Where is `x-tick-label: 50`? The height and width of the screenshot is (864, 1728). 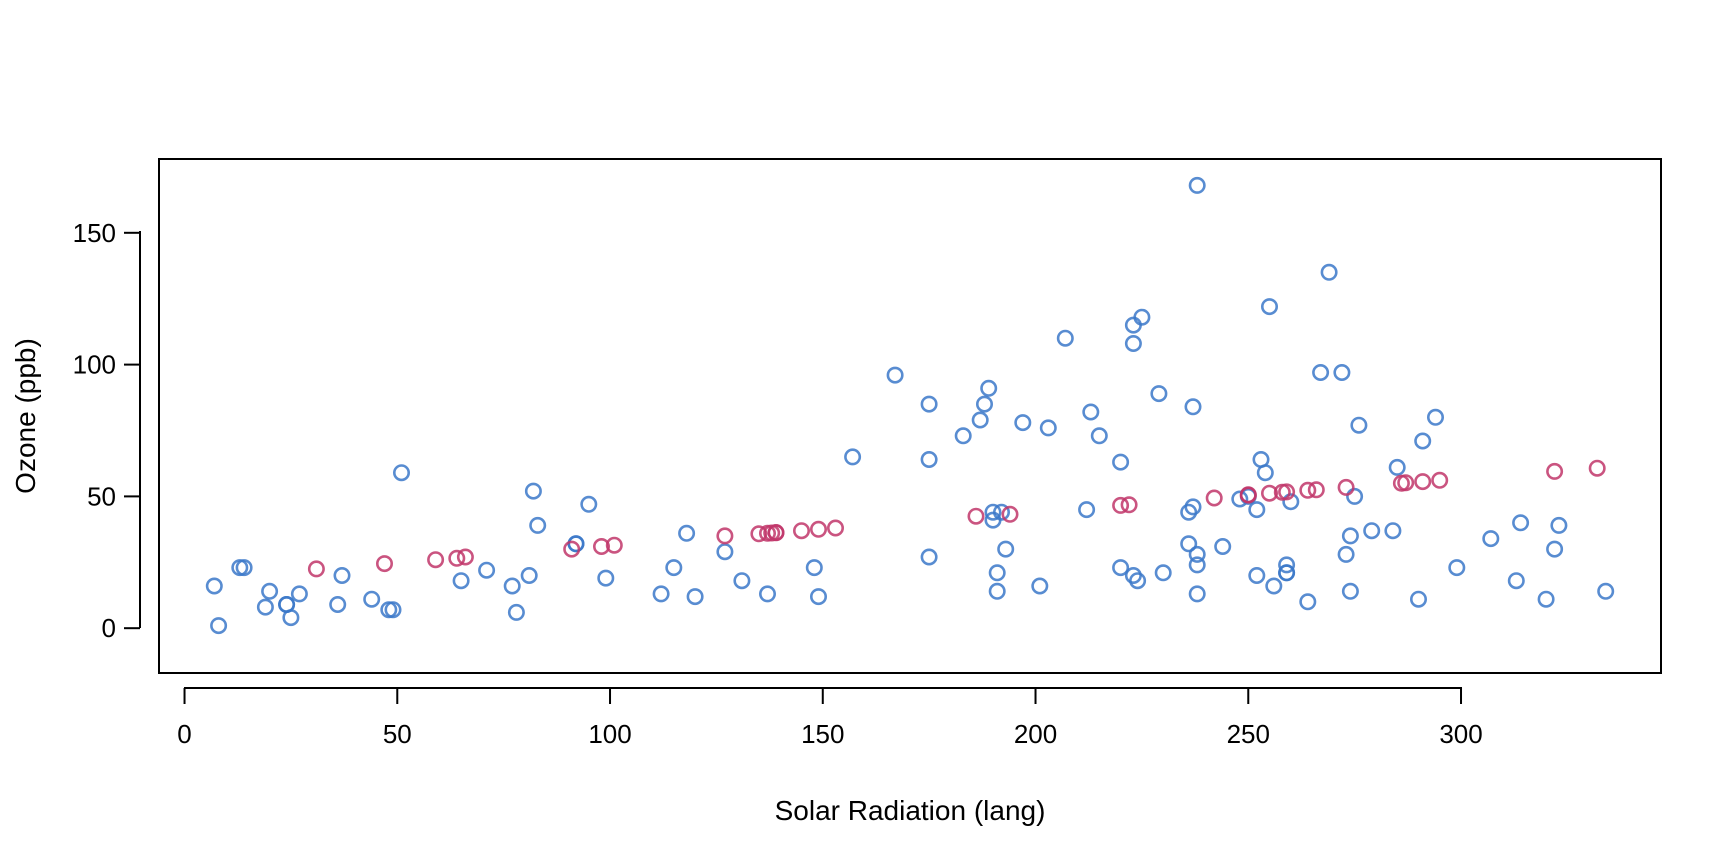 x-tick-label: 50 is located at coordinates (397, 734).